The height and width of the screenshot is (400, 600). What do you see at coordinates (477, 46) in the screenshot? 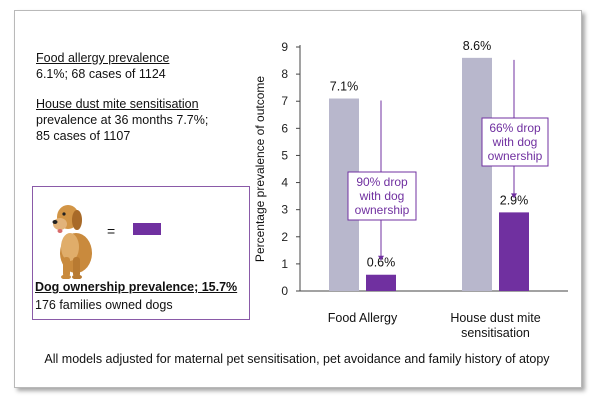
I see `bar-value-label: 8.6%` at bounding box center [477, 46].